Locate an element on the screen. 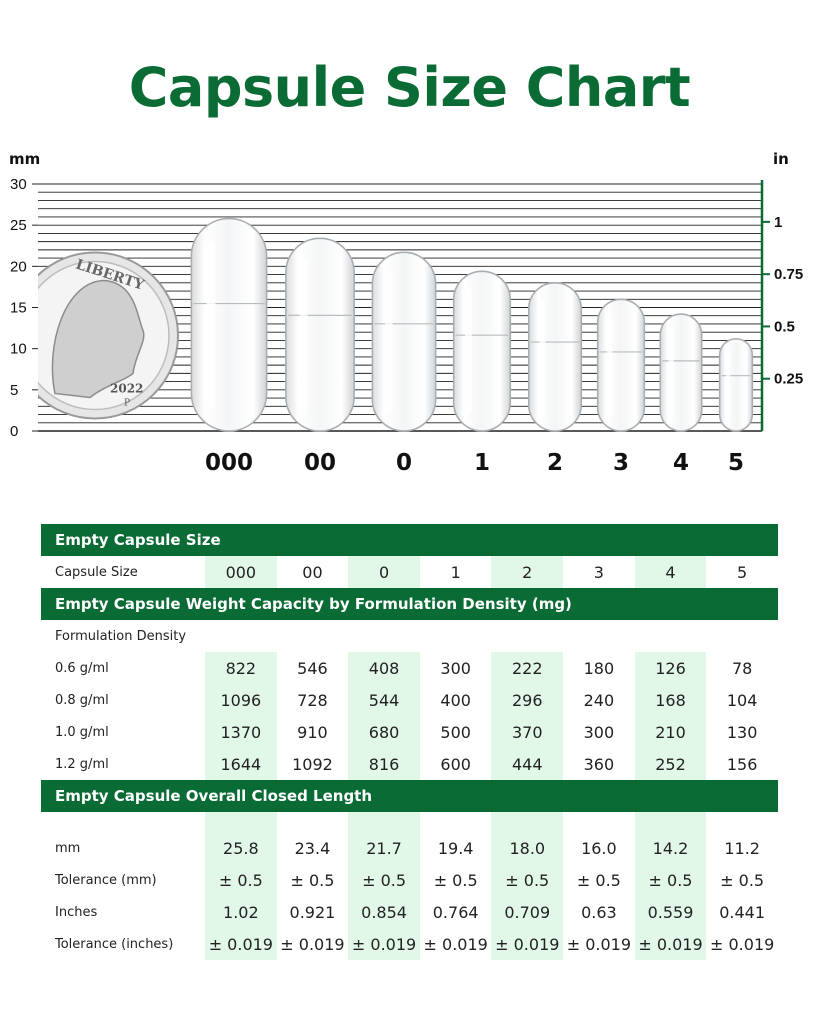  table-cell: 168 is located at coordinates (670, 700).